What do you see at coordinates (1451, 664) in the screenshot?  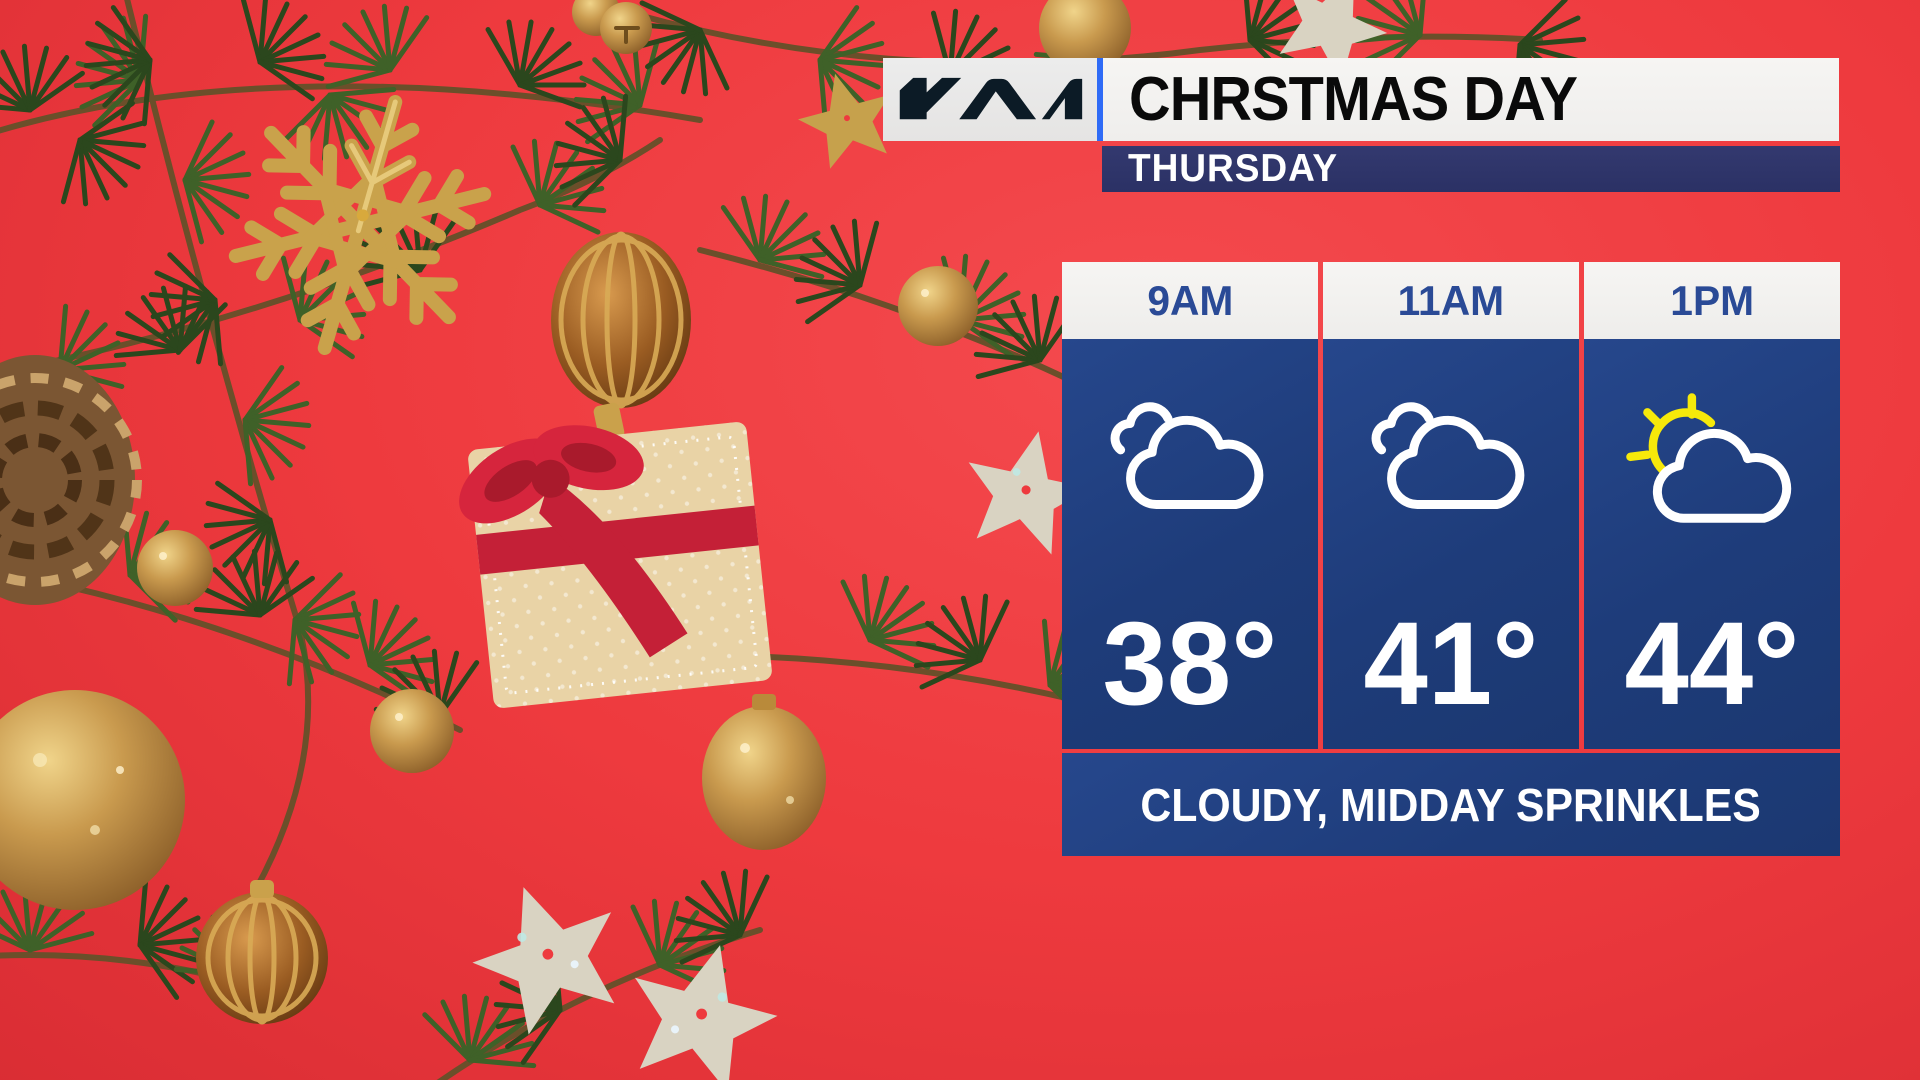 I see `temperature: 41°` at bounding box center [1451, 664].